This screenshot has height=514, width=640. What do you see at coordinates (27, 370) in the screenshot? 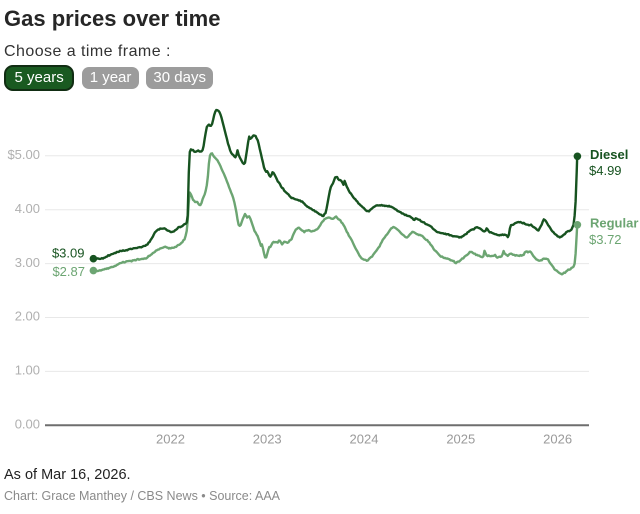
I see `svg-text: 1.00` at bounding box center [27, 370].